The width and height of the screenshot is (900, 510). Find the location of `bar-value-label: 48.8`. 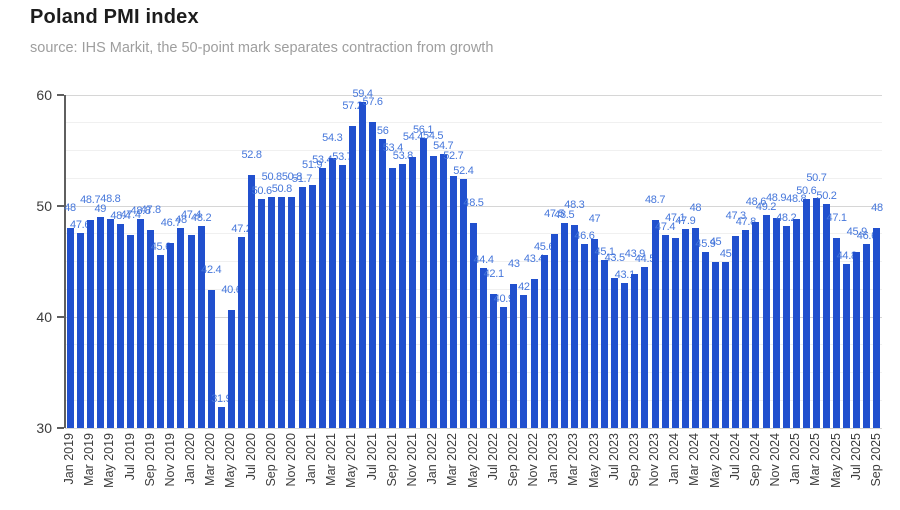

bar-value-label: 48.8 is located at coordinates (796, 199).